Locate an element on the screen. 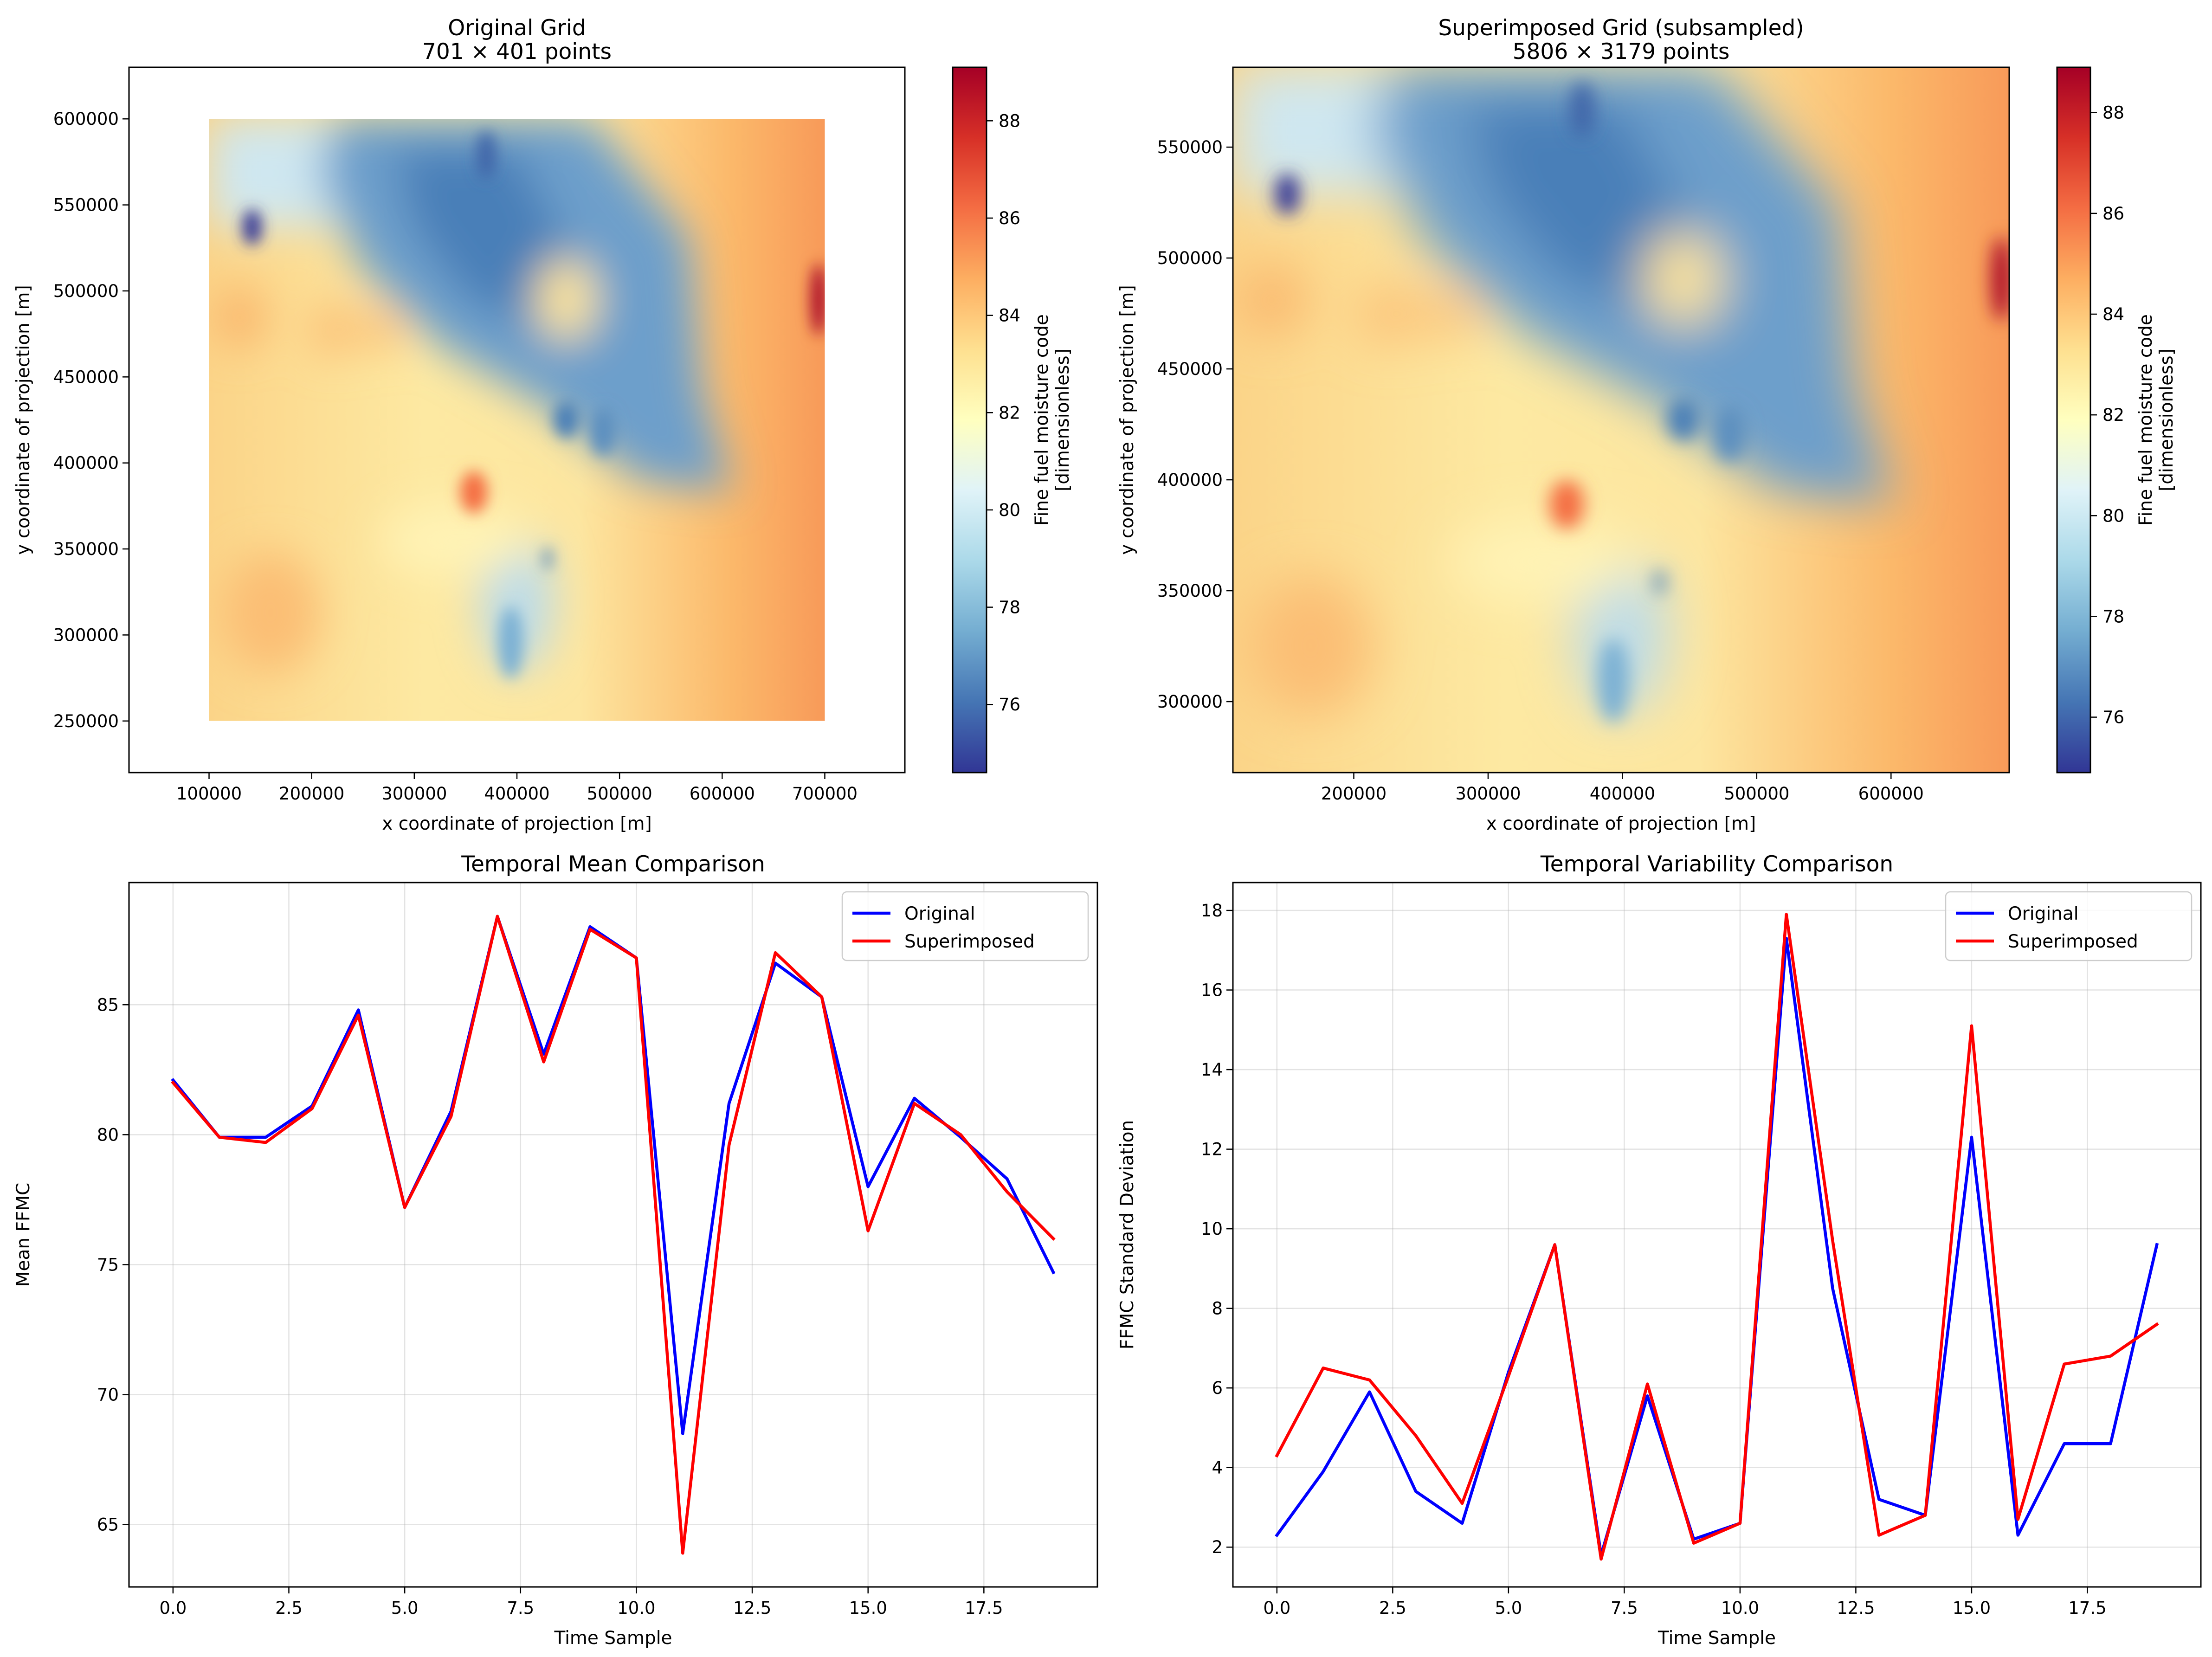 The image size is (2212, 1657). y-tick-label: 8 is located at coordinates (1217, 1309).